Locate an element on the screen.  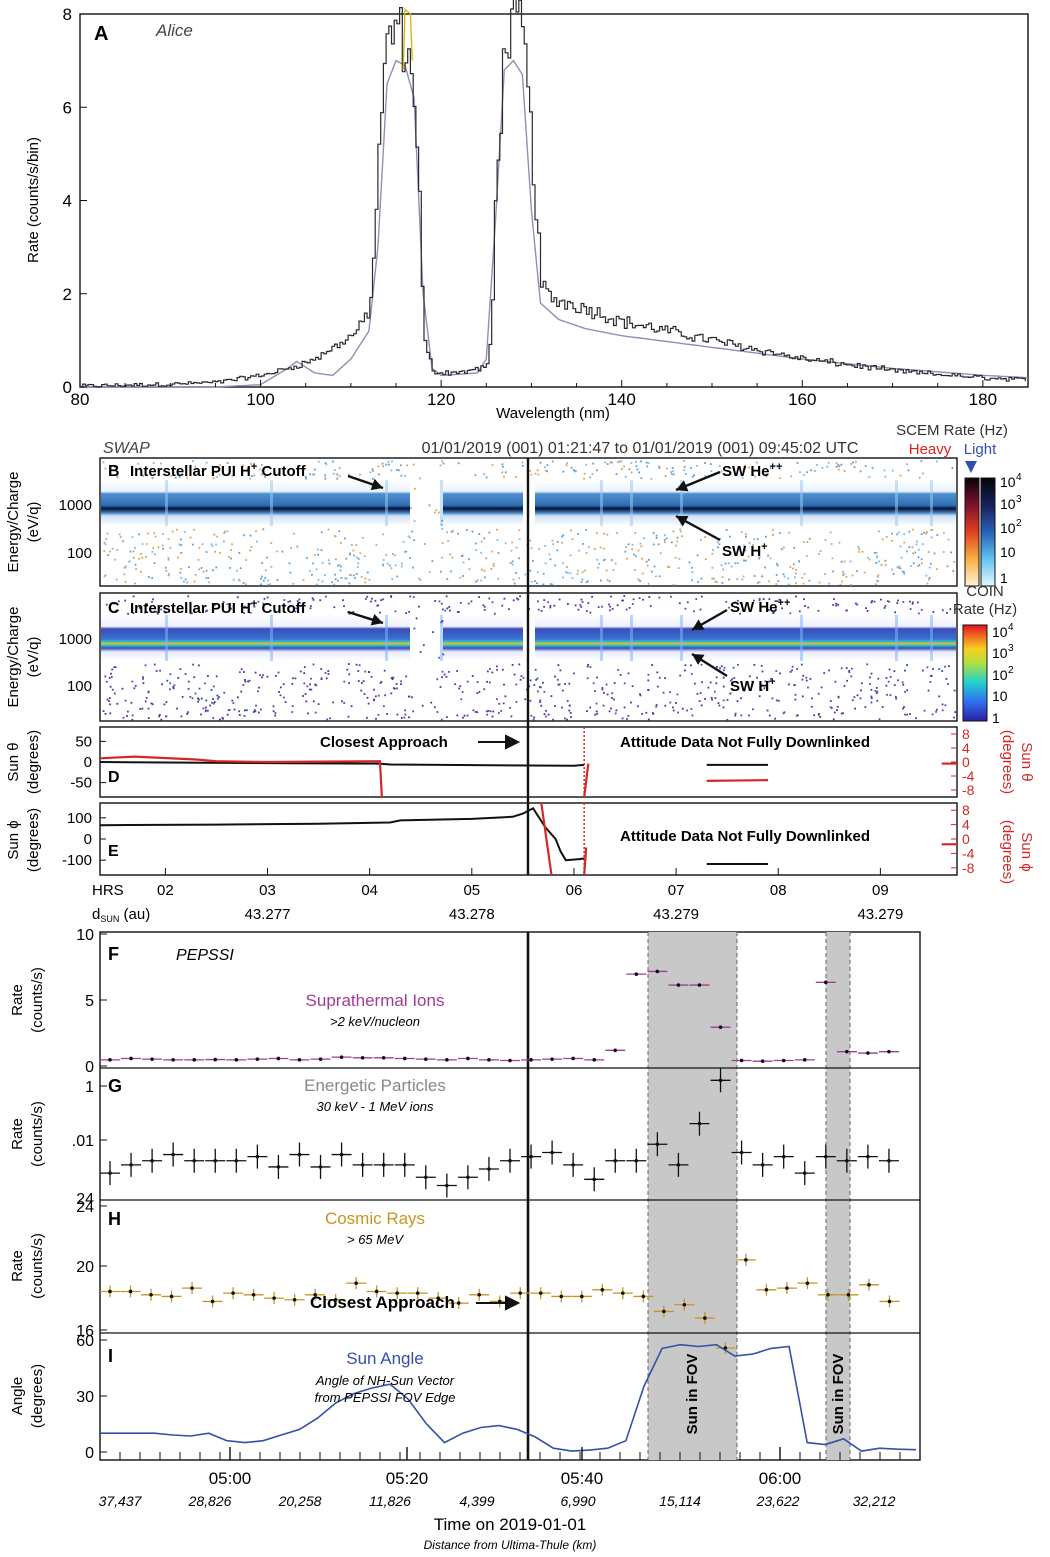
panel-i-ylabel-1: Angle is located at coordinates (17, 1396).